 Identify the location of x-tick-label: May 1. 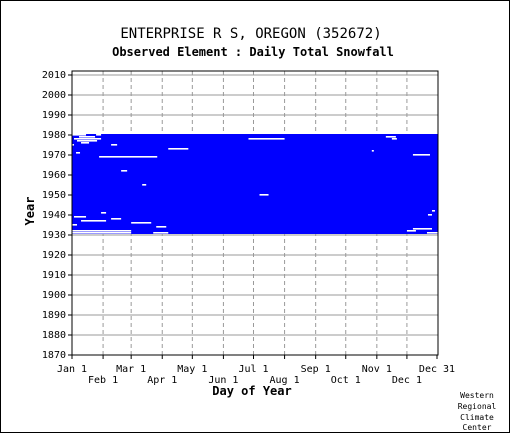
(192, 369).